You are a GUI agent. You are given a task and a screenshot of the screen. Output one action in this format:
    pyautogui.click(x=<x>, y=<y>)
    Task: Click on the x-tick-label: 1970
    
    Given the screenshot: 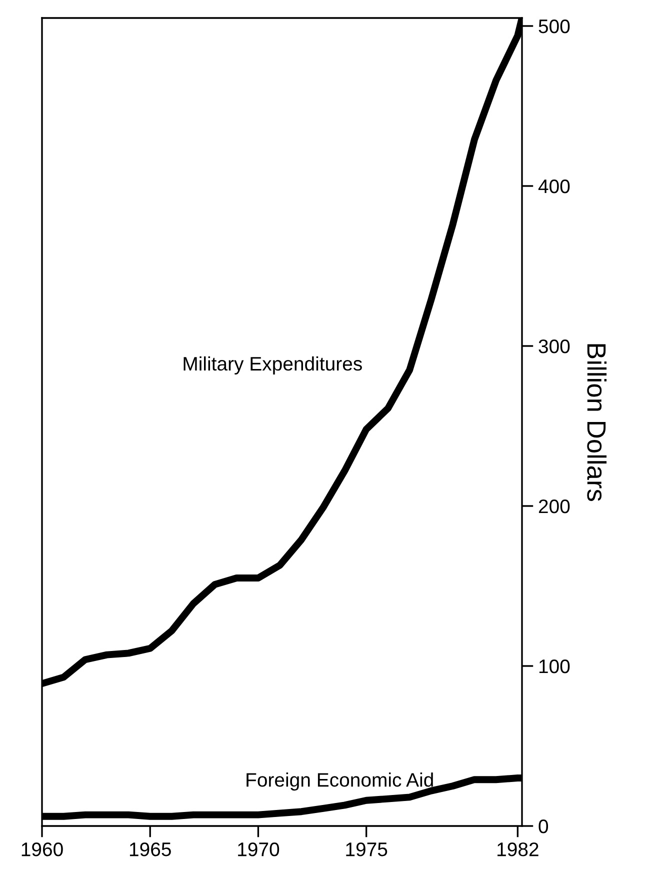 What is the action you would take?
    pyautogui.click(x=259, y=849)
    